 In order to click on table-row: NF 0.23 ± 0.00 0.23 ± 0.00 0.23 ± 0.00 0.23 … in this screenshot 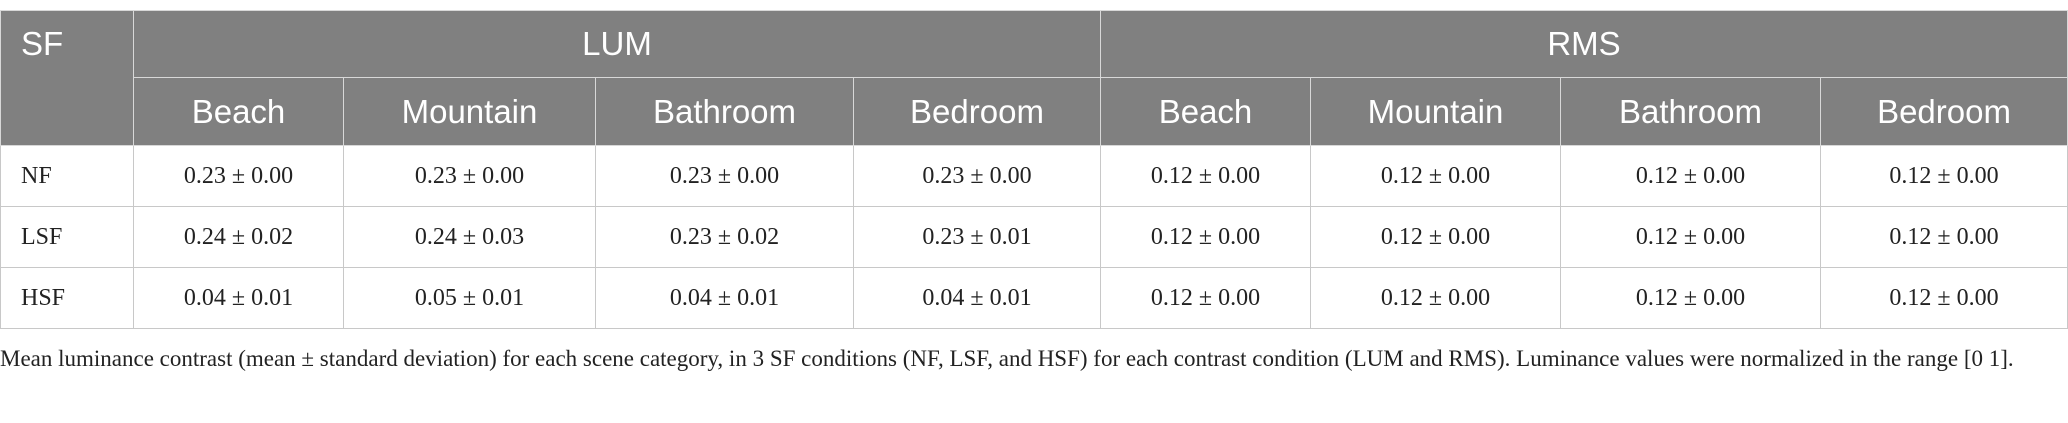, I will do `click(1034, 176)`.